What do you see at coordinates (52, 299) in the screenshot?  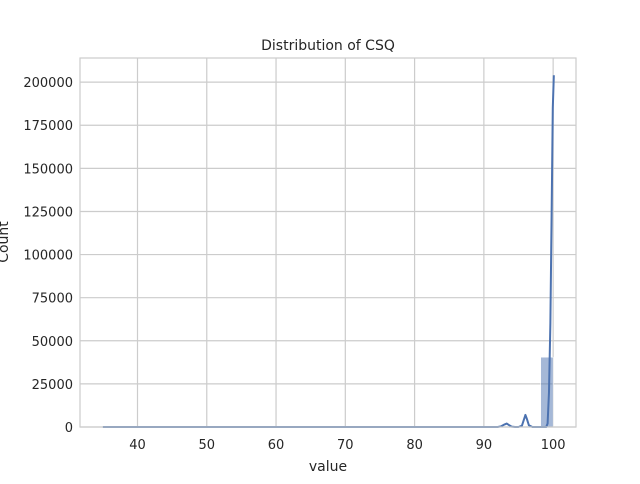 I see `y-tick-label: 75000` at bounding box center [52, 299].